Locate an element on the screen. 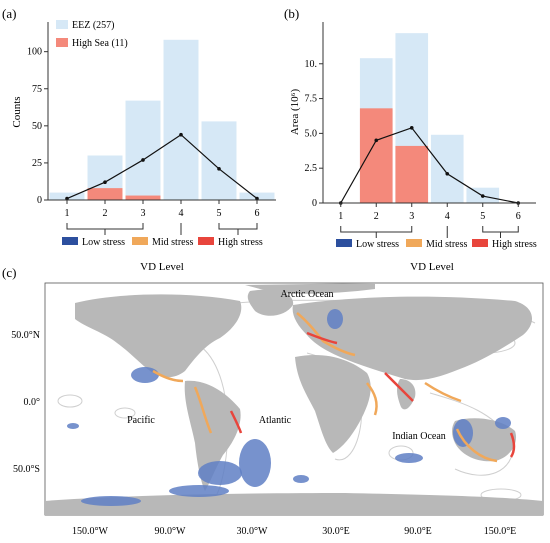 The width and height of the screenshot is (550, 543). ocean-label-atlantic: Atlantic is located at coordinates (275, 420).